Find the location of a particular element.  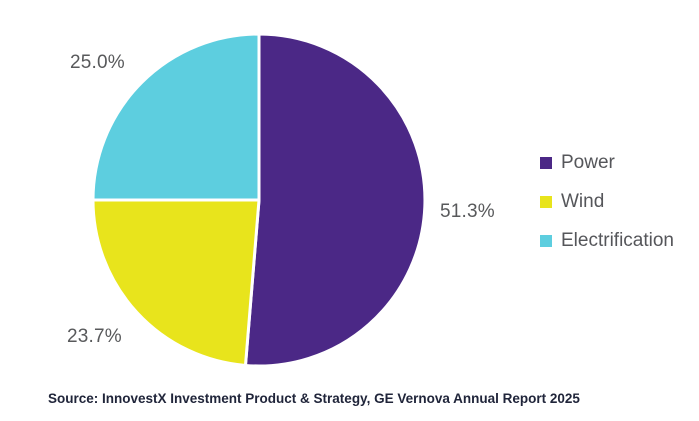

legend-item-power: Power is located at coordinates (607, 163).